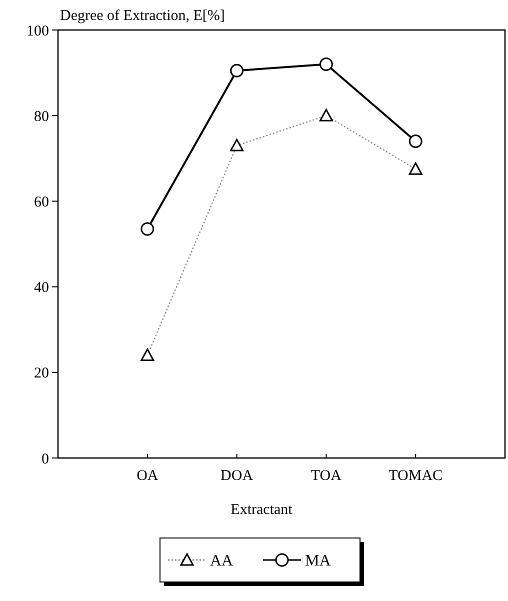 The image size is (508, 601). What do you see at coordinates (41, 116) in the screenshot?
I see `y-tick-label: 80` at bounding box center [41, 116].